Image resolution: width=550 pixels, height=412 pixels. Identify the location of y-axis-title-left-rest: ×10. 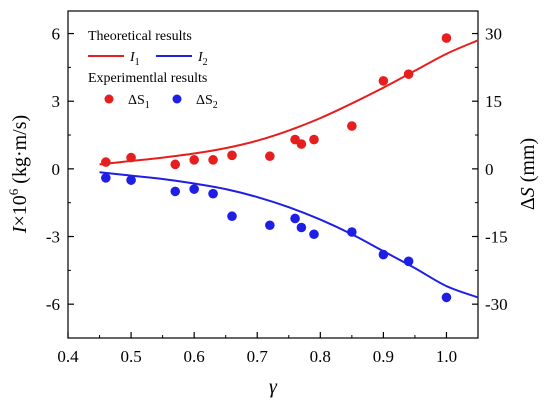
(20, 210).